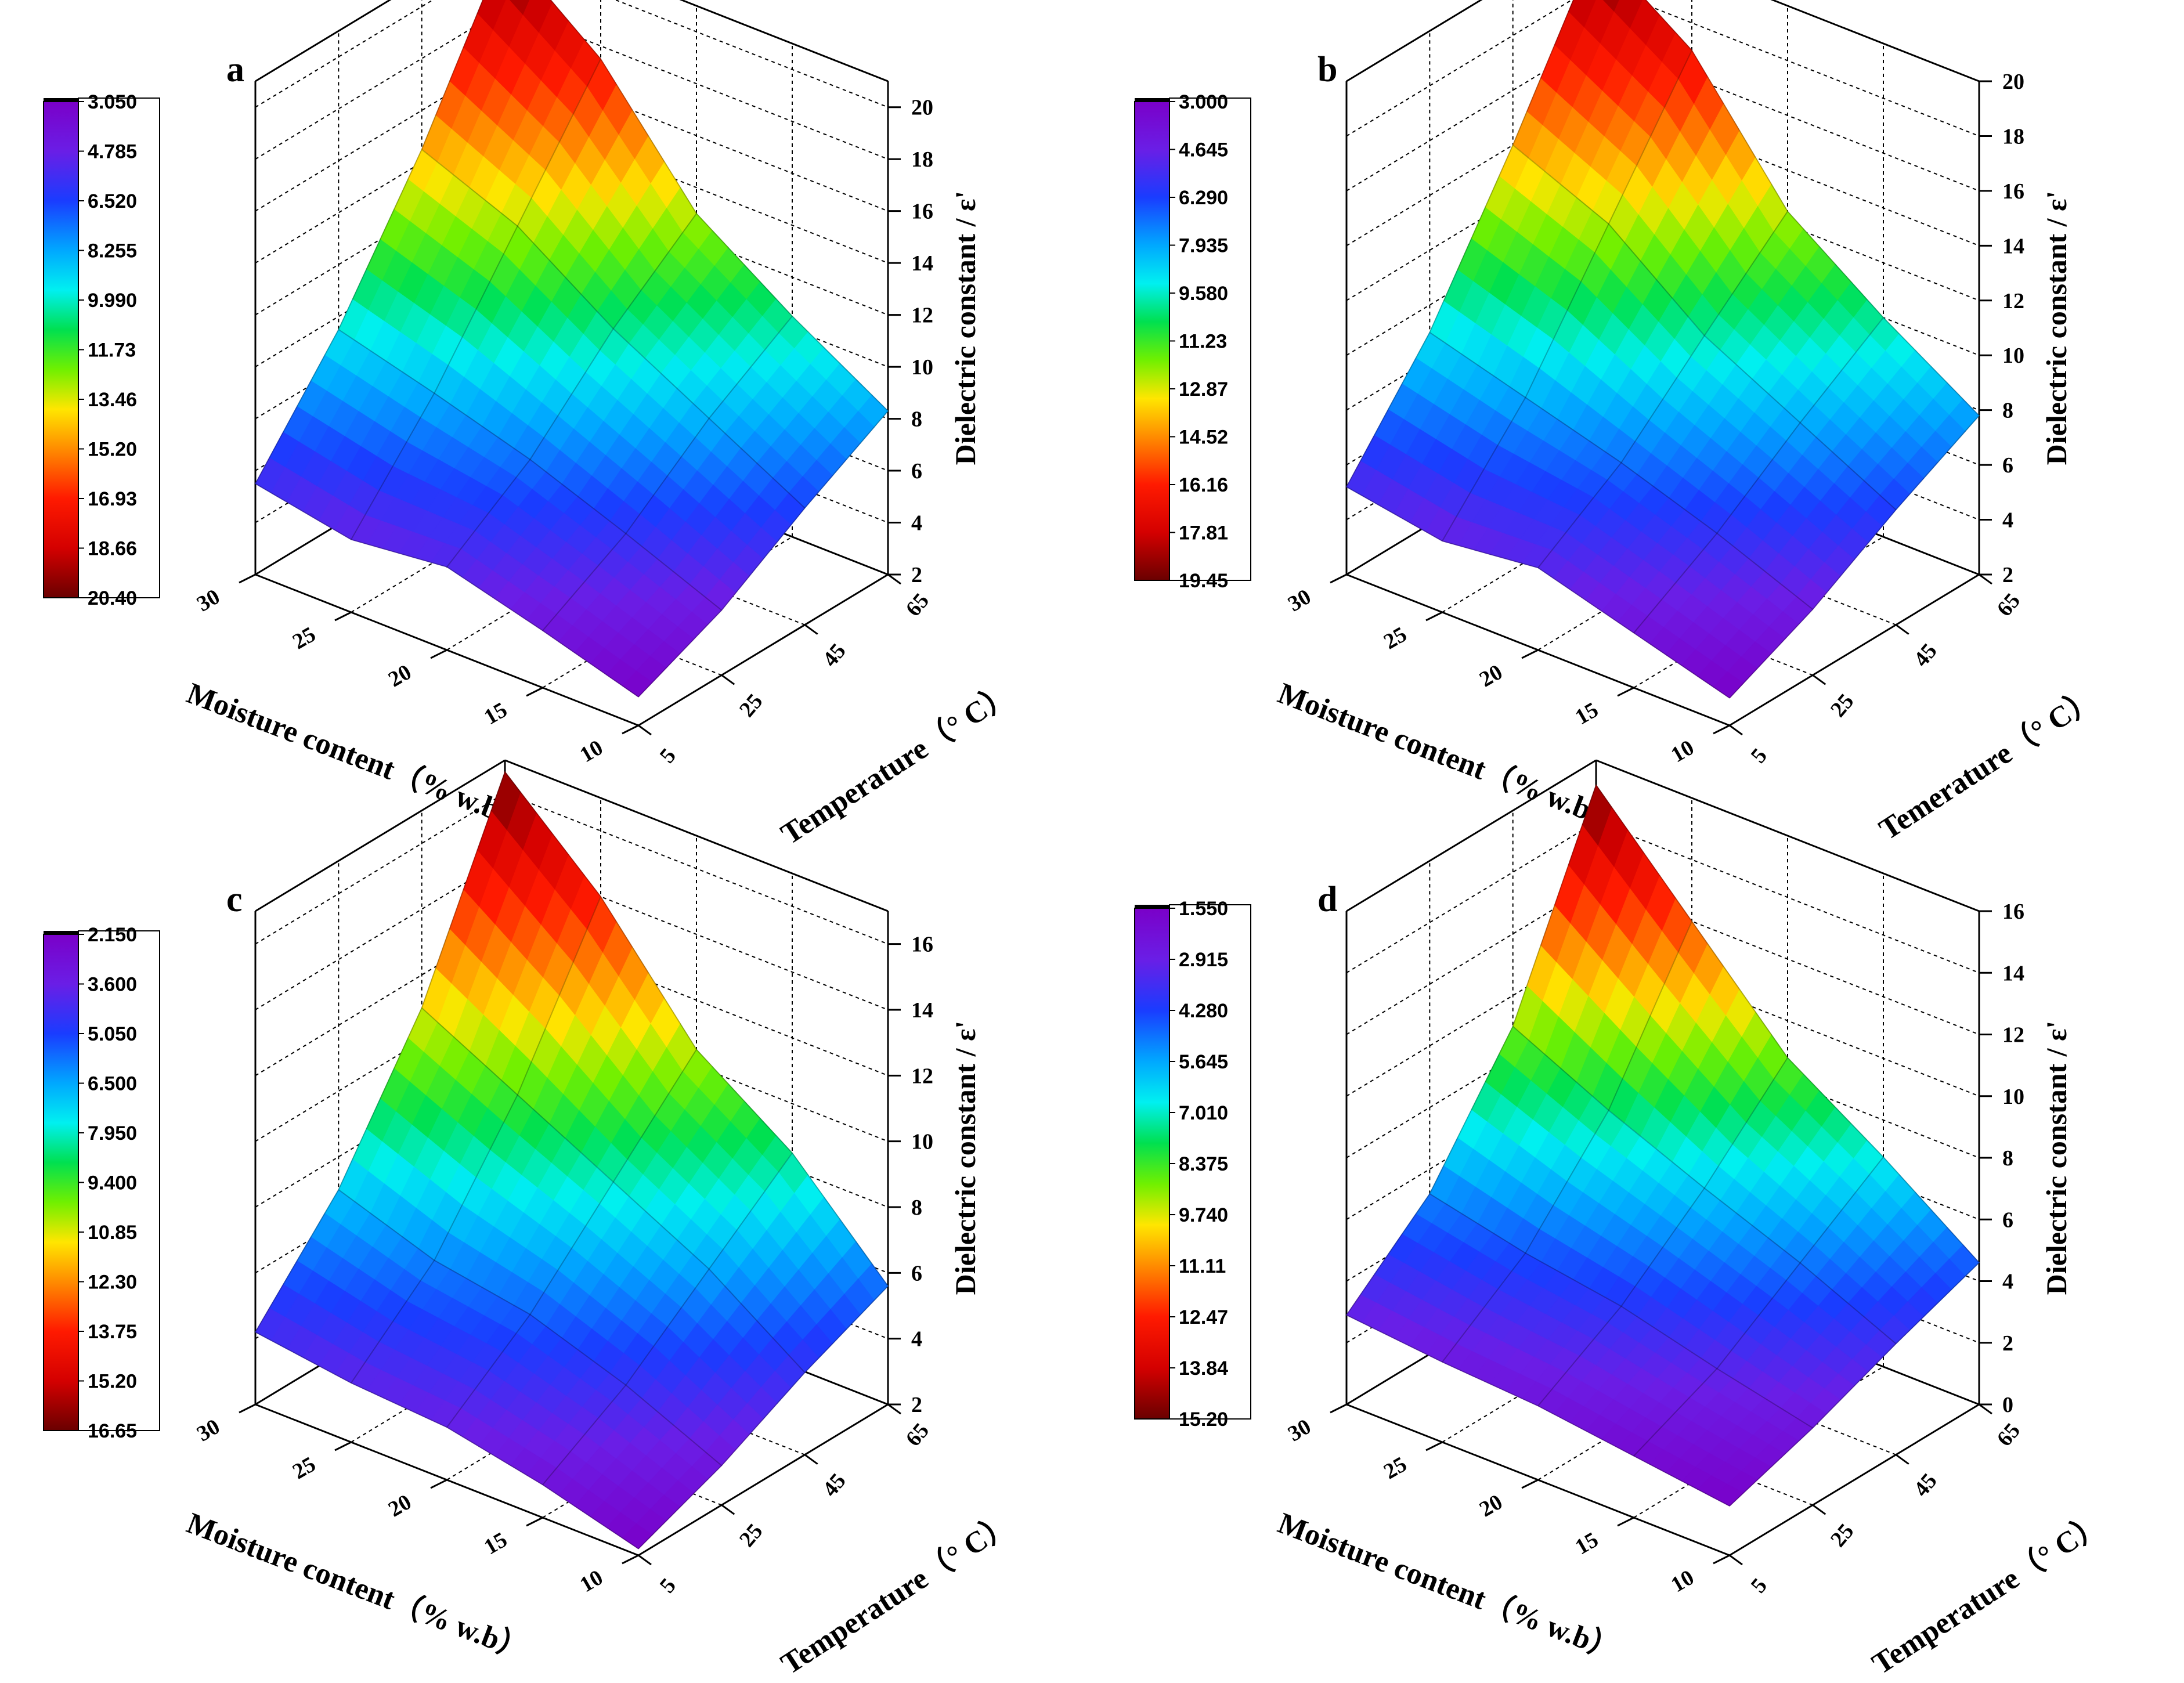 The width and height of the screenshot is (2184, 1683). What do you see at coordinates (1152, 100) in the screenshot?
I see `colorbar-top-cap` at bounding box center [1152, 100].